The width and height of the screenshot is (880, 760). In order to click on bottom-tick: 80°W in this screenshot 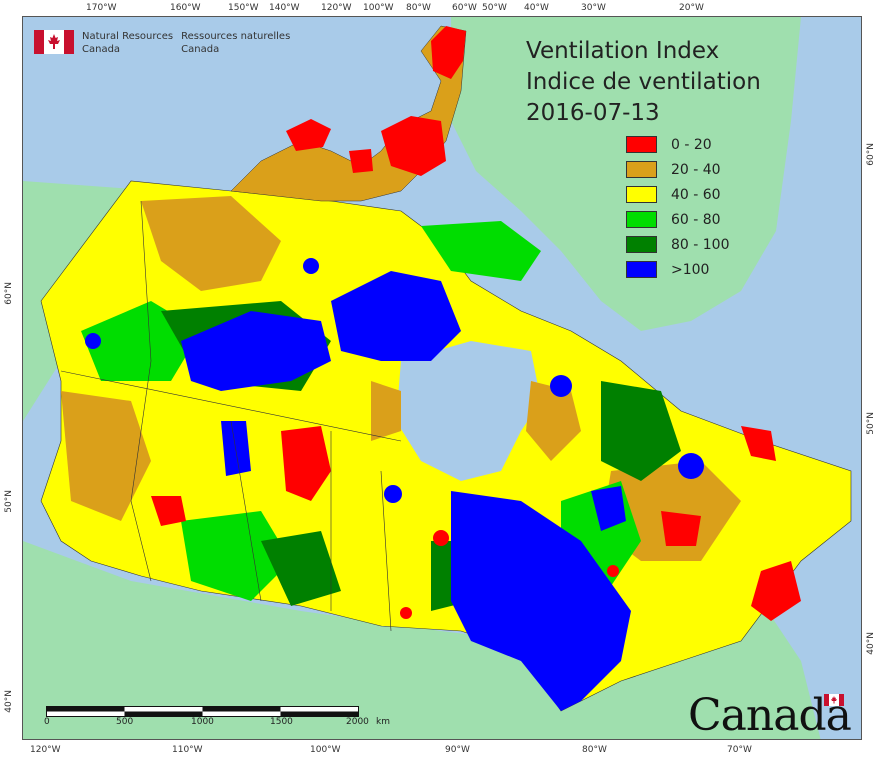, I will do `click(594, 750)`.